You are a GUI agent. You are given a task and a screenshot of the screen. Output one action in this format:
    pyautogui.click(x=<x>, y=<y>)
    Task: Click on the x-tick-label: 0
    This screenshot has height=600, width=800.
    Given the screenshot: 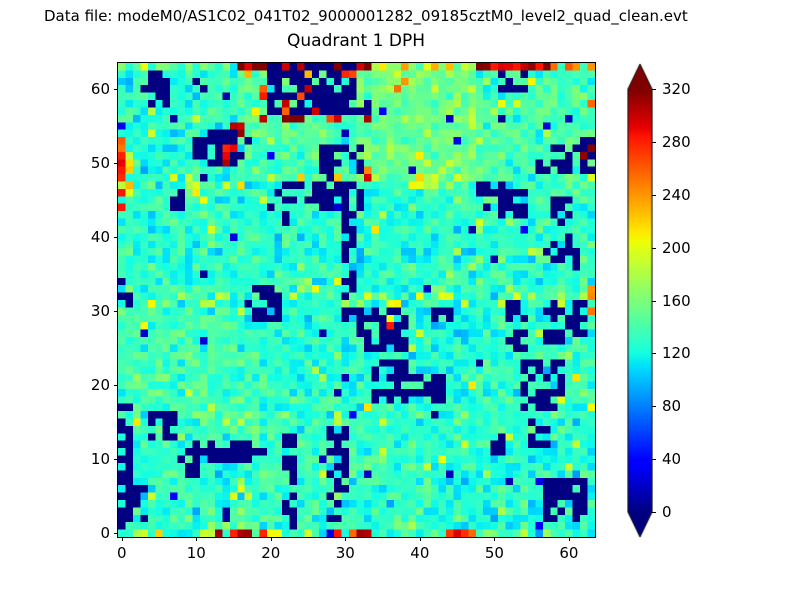 What is the action you would take?
    pyautogui.click(x=121, y=553)
    